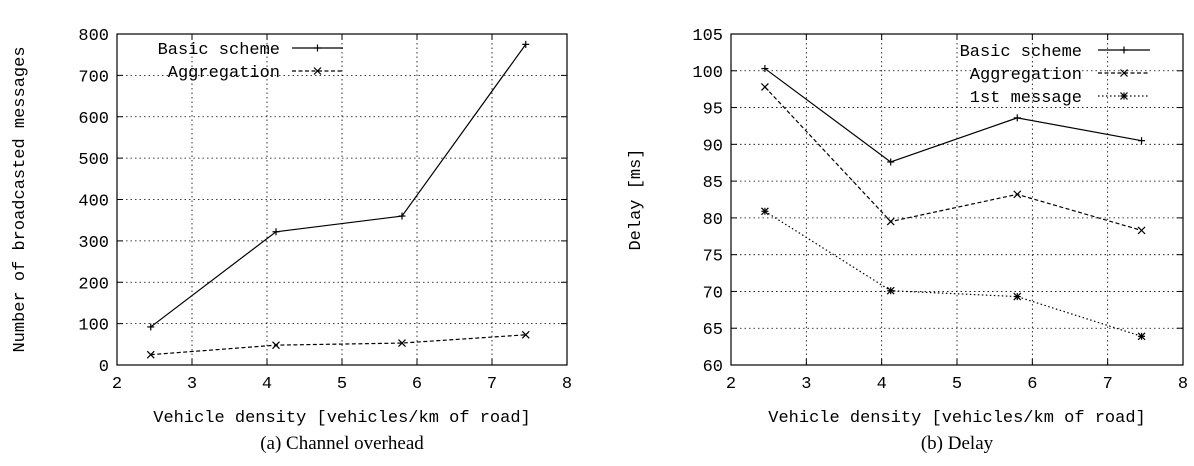 The image size is (1194, 466). What do you see at coordinates (713, 367) in the screenshot?
I see `y-tick-label: 60` at bounding box center [713, 367].